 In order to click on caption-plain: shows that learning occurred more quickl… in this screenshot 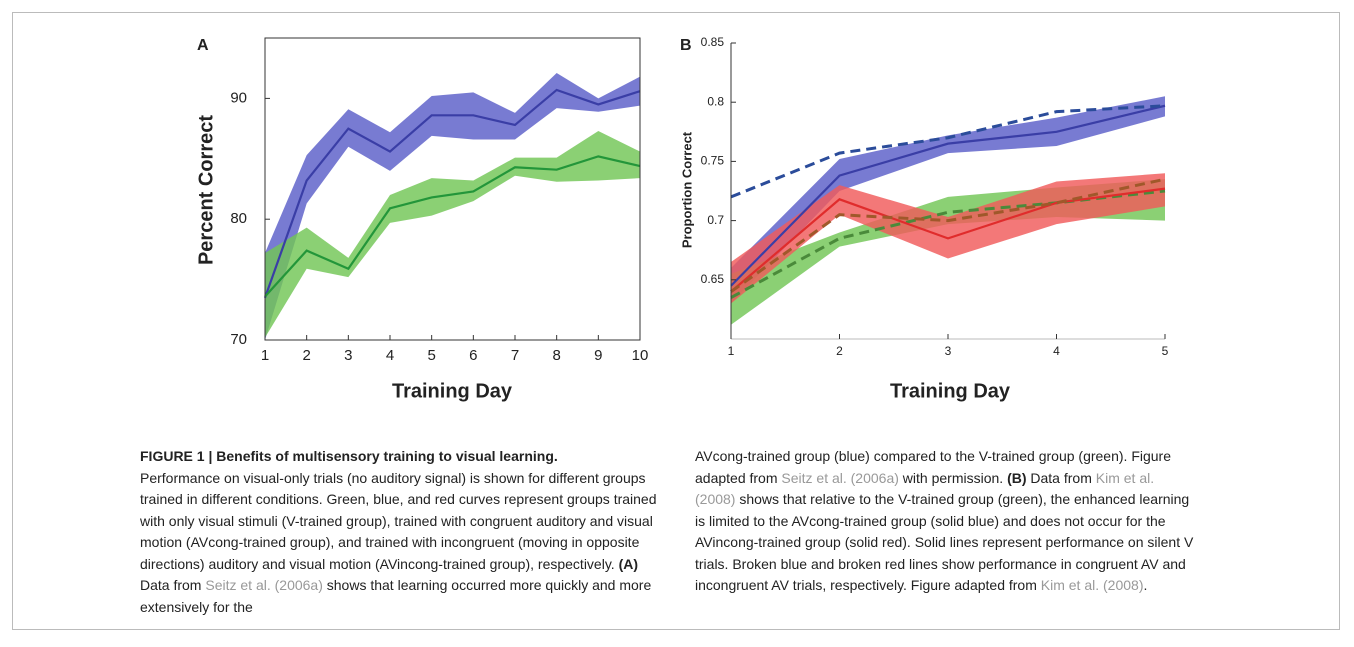, I will do `click(396, 596)`.